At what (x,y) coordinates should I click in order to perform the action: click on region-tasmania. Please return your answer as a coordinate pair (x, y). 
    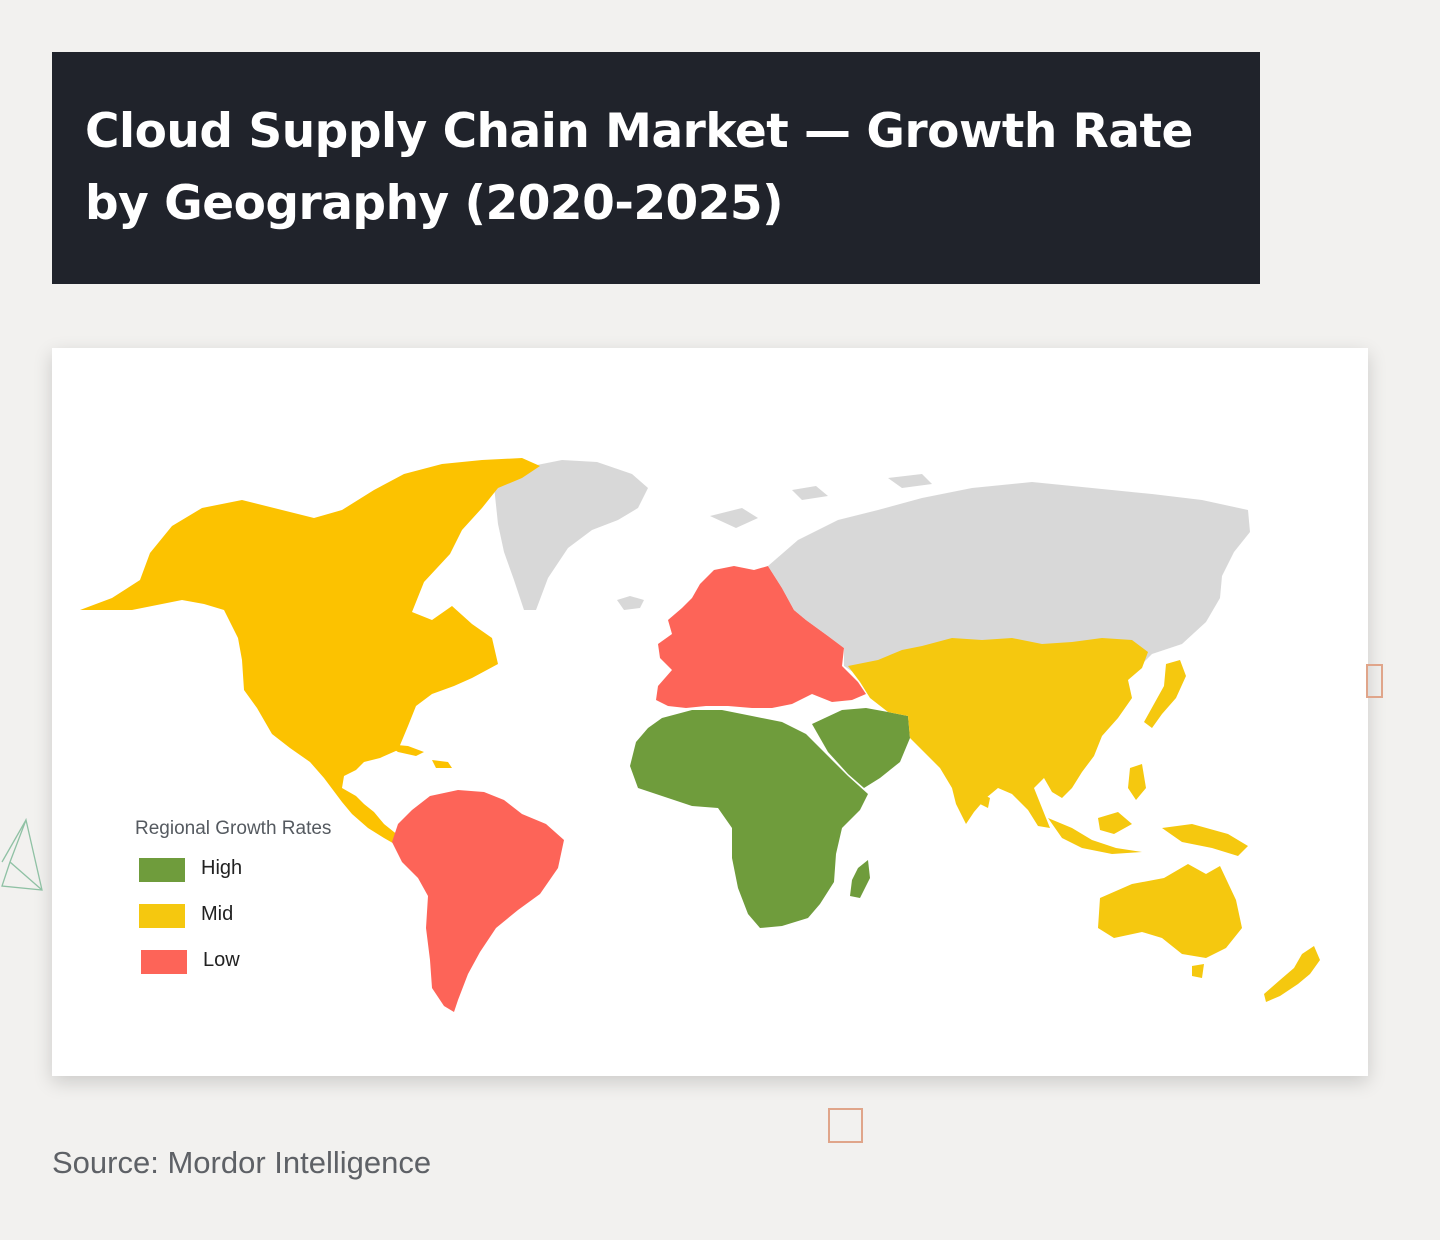
    Looking at the image, I should click on (1198, 971).